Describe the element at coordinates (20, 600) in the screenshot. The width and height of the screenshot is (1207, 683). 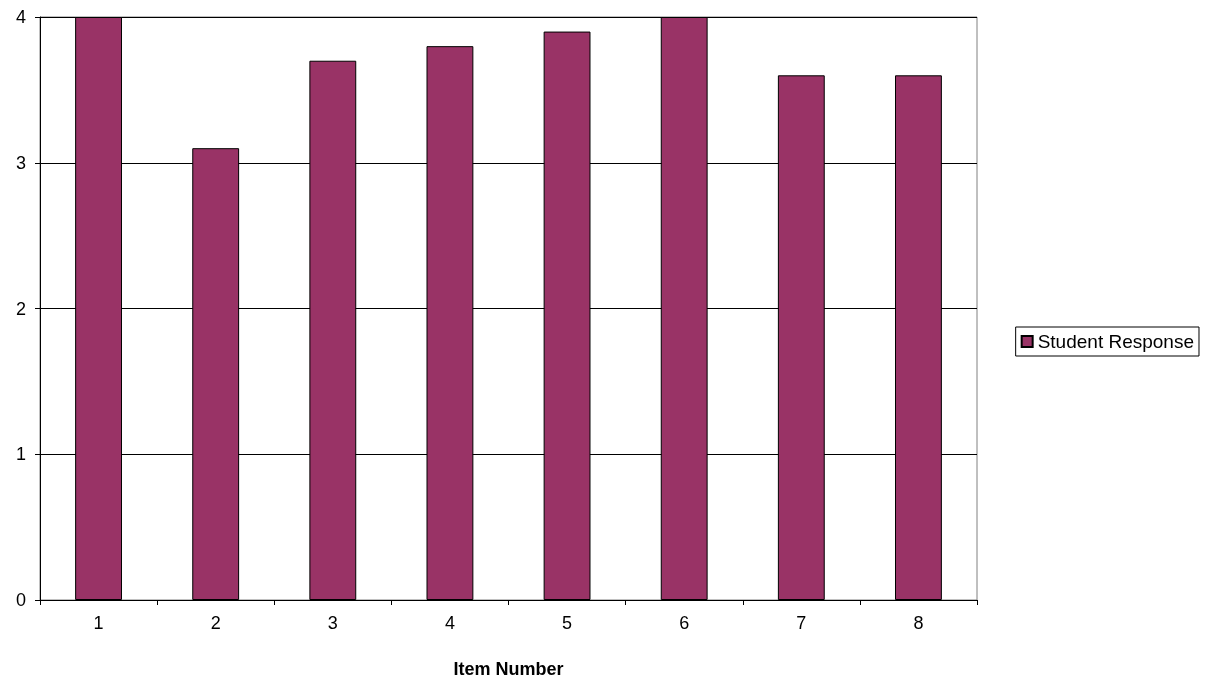
I see `y-tick-label: 0` at that location.